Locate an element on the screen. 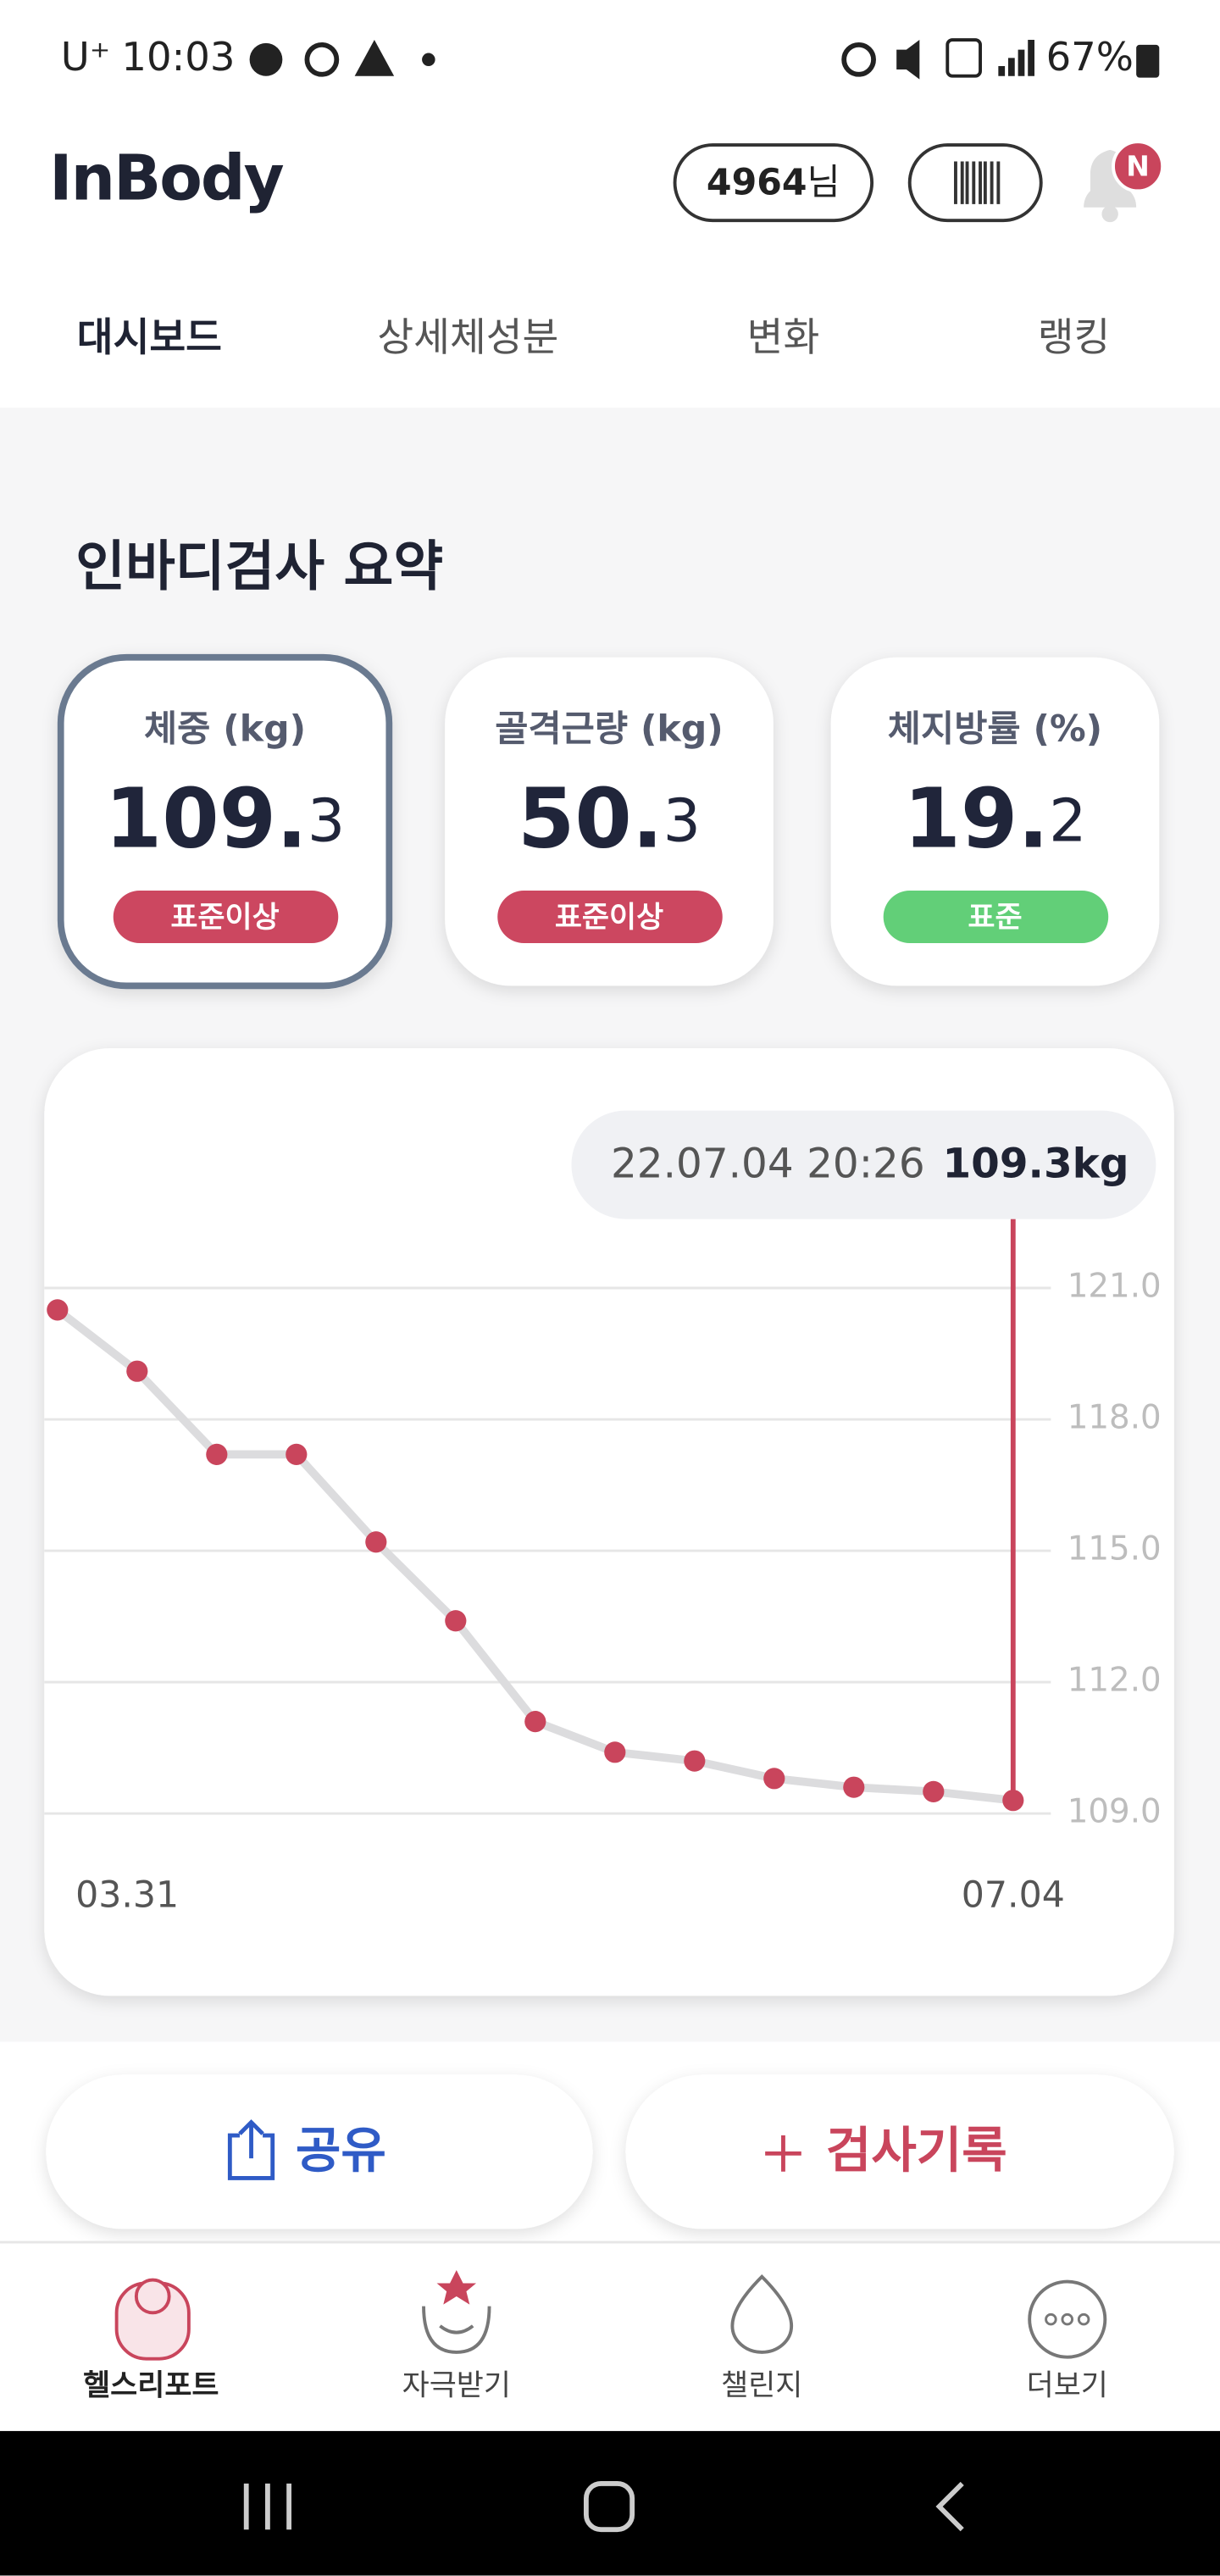 This screenshot has height=2576, width=1220. summary-card: 체중 (kg) 109.3 표준이상 is located at coordinates (225, 821).